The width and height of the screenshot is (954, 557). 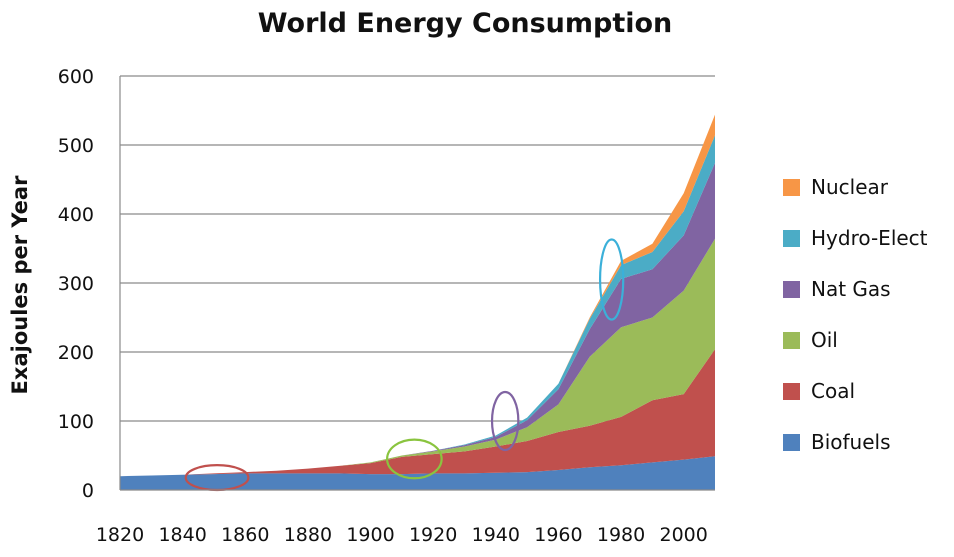 I want to click on x-tick-label: 2000, so click(x=684, y=535).